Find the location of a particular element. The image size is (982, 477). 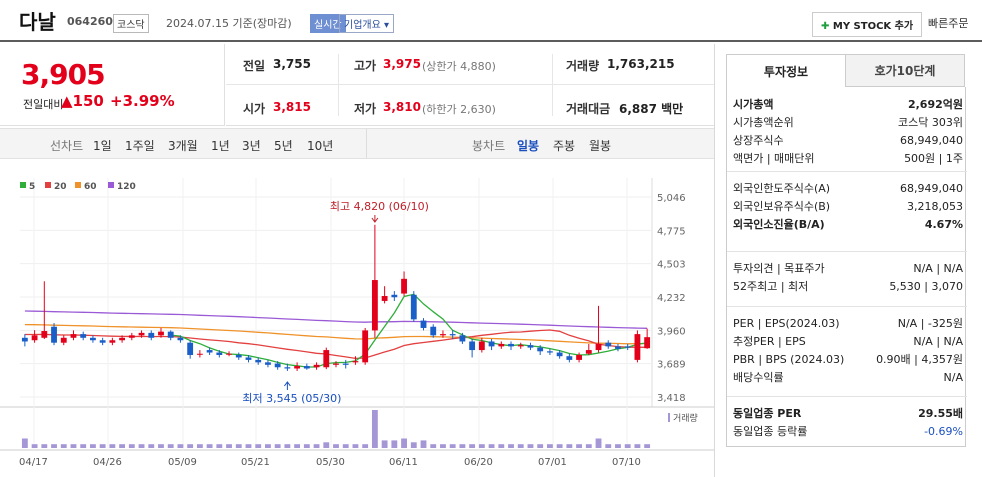

high-arrow is located at coordinates (375, 219).